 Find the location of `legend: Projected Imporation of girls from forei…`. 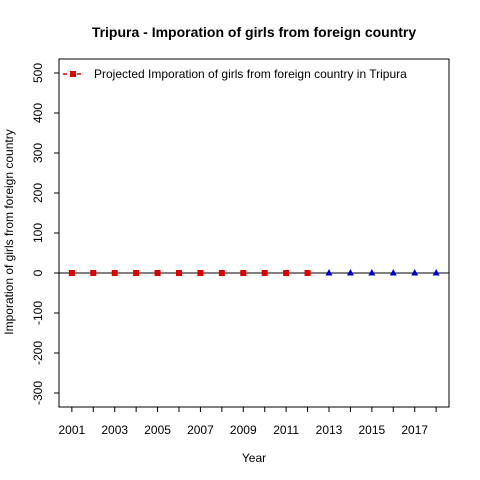

legend: Projected Imporation of girls from forei… is located at coordinates (235, 74).